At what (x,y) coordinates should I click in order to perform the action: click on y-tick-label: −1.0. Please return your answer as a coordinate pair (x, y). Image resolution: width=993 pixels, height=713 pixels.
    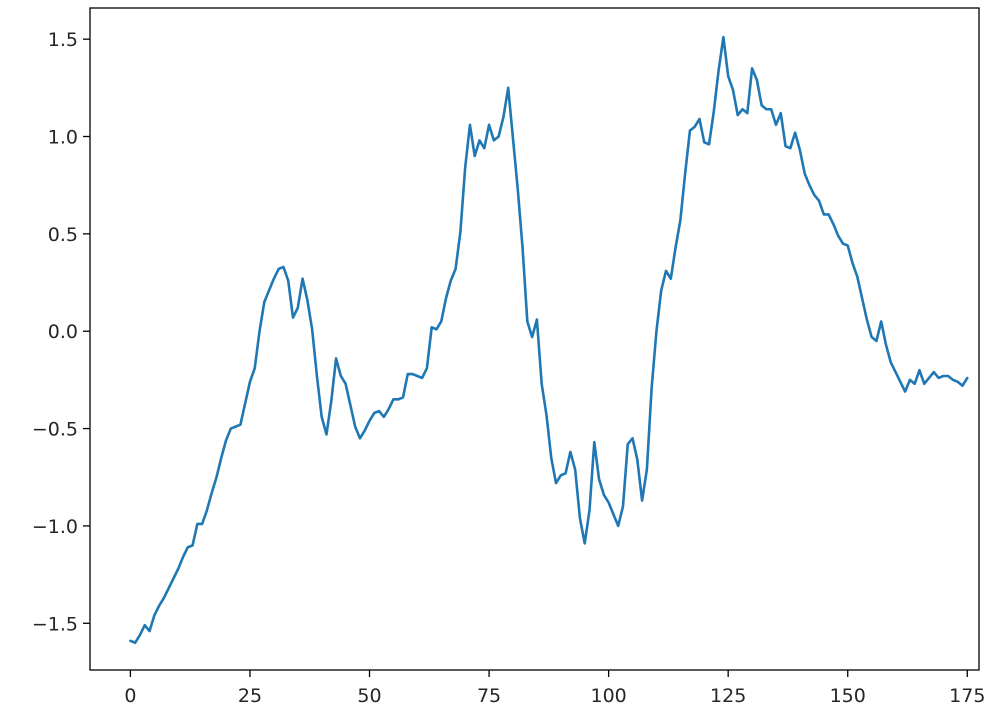
    Looking at the image, I should click on (55, 527).